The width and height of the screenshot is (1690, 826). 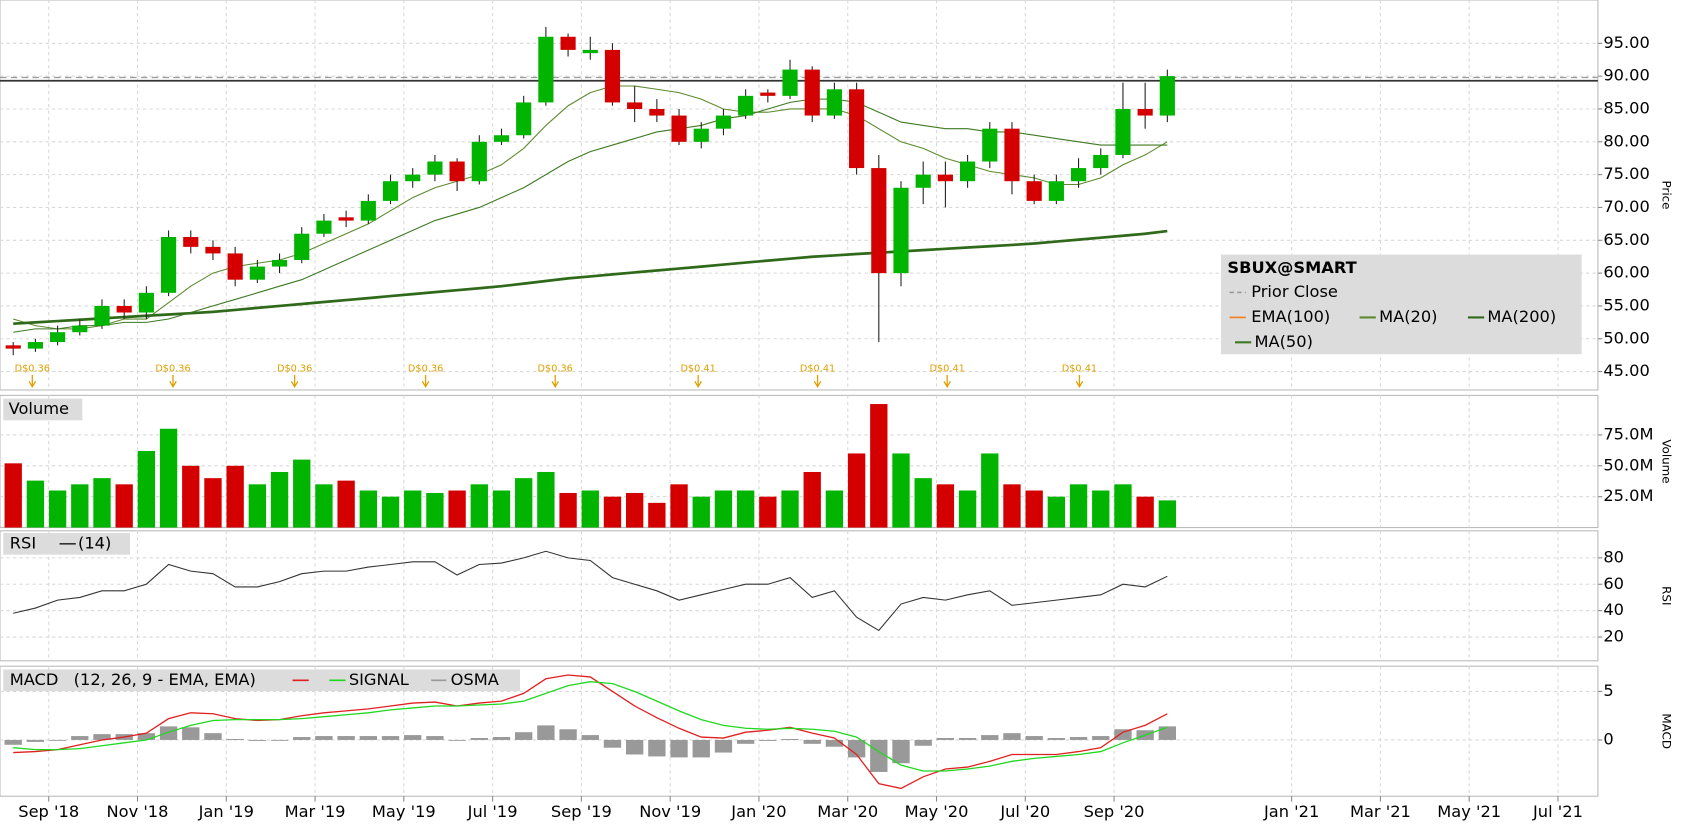 What do you see at coordinates (34, 679) in the screenshot?
I see `panel-title: MACD` at bounding box center [34, 679].